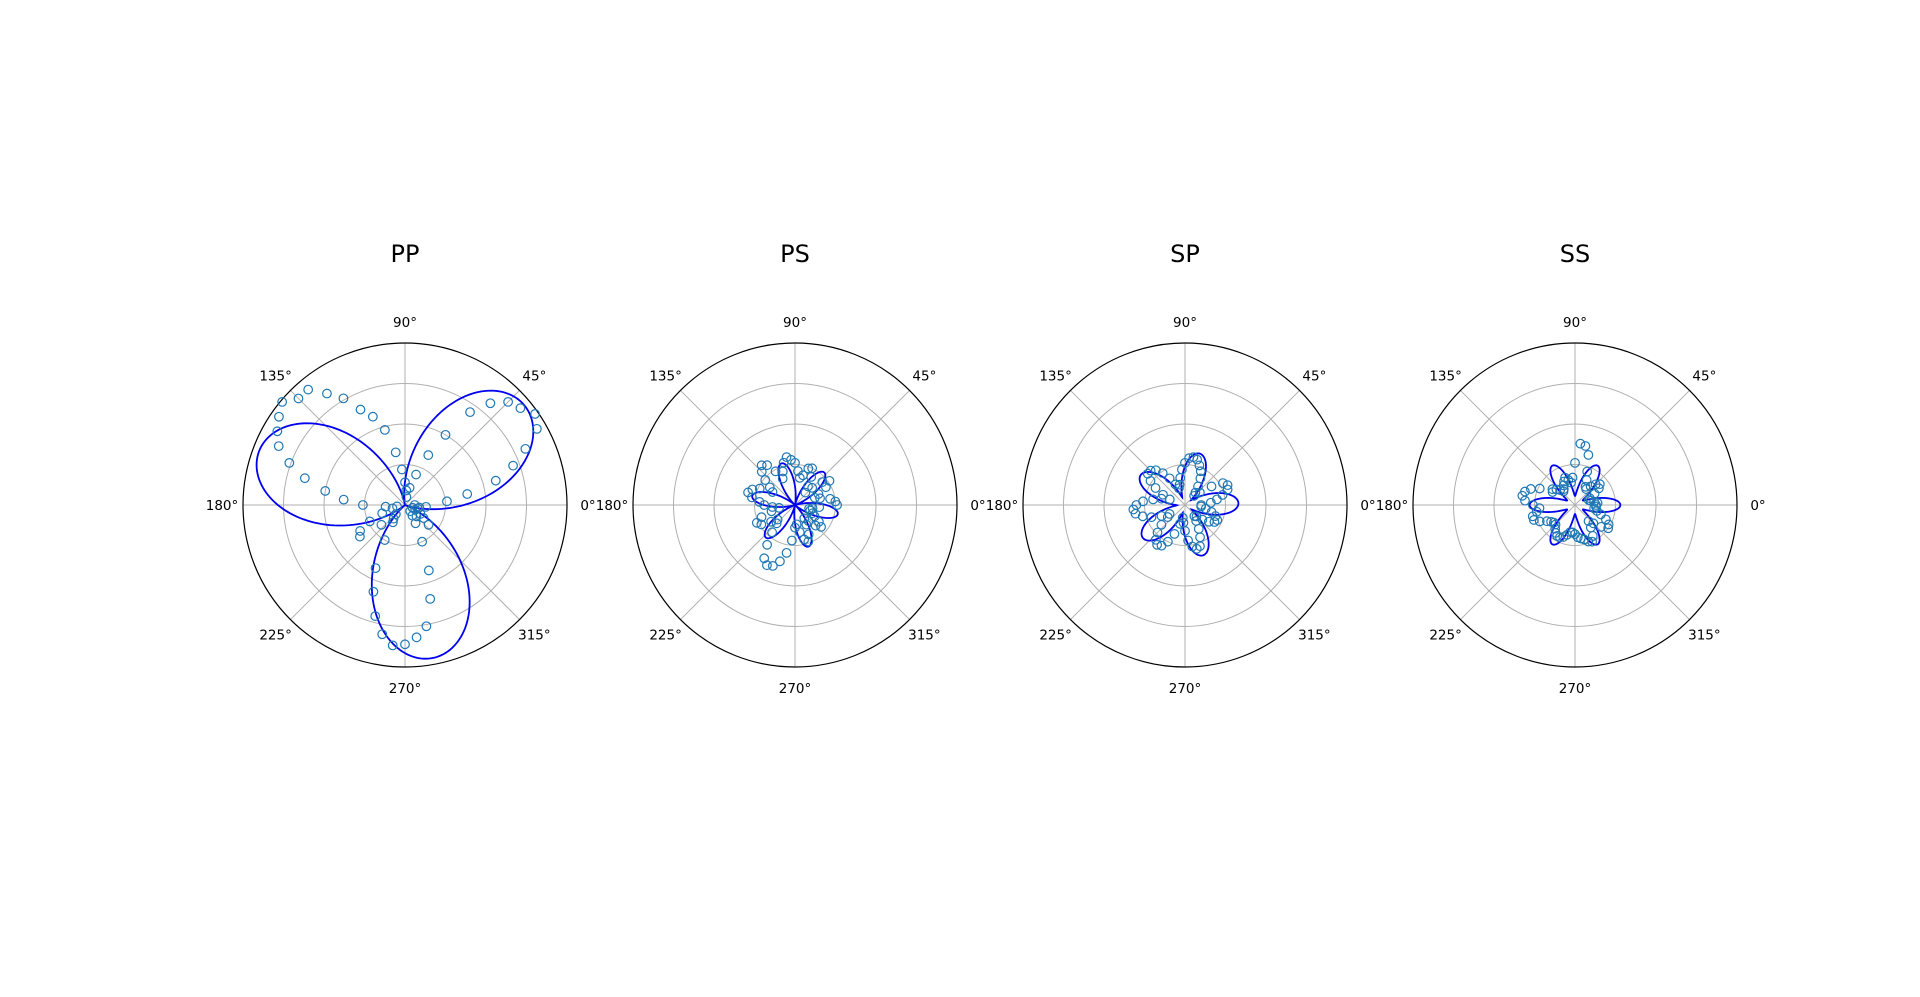 This screenshot has height=997, width=1920. Describe the element at coordinates (1185, 254) in the screenshot. I see `panel-title: SP` at that location.